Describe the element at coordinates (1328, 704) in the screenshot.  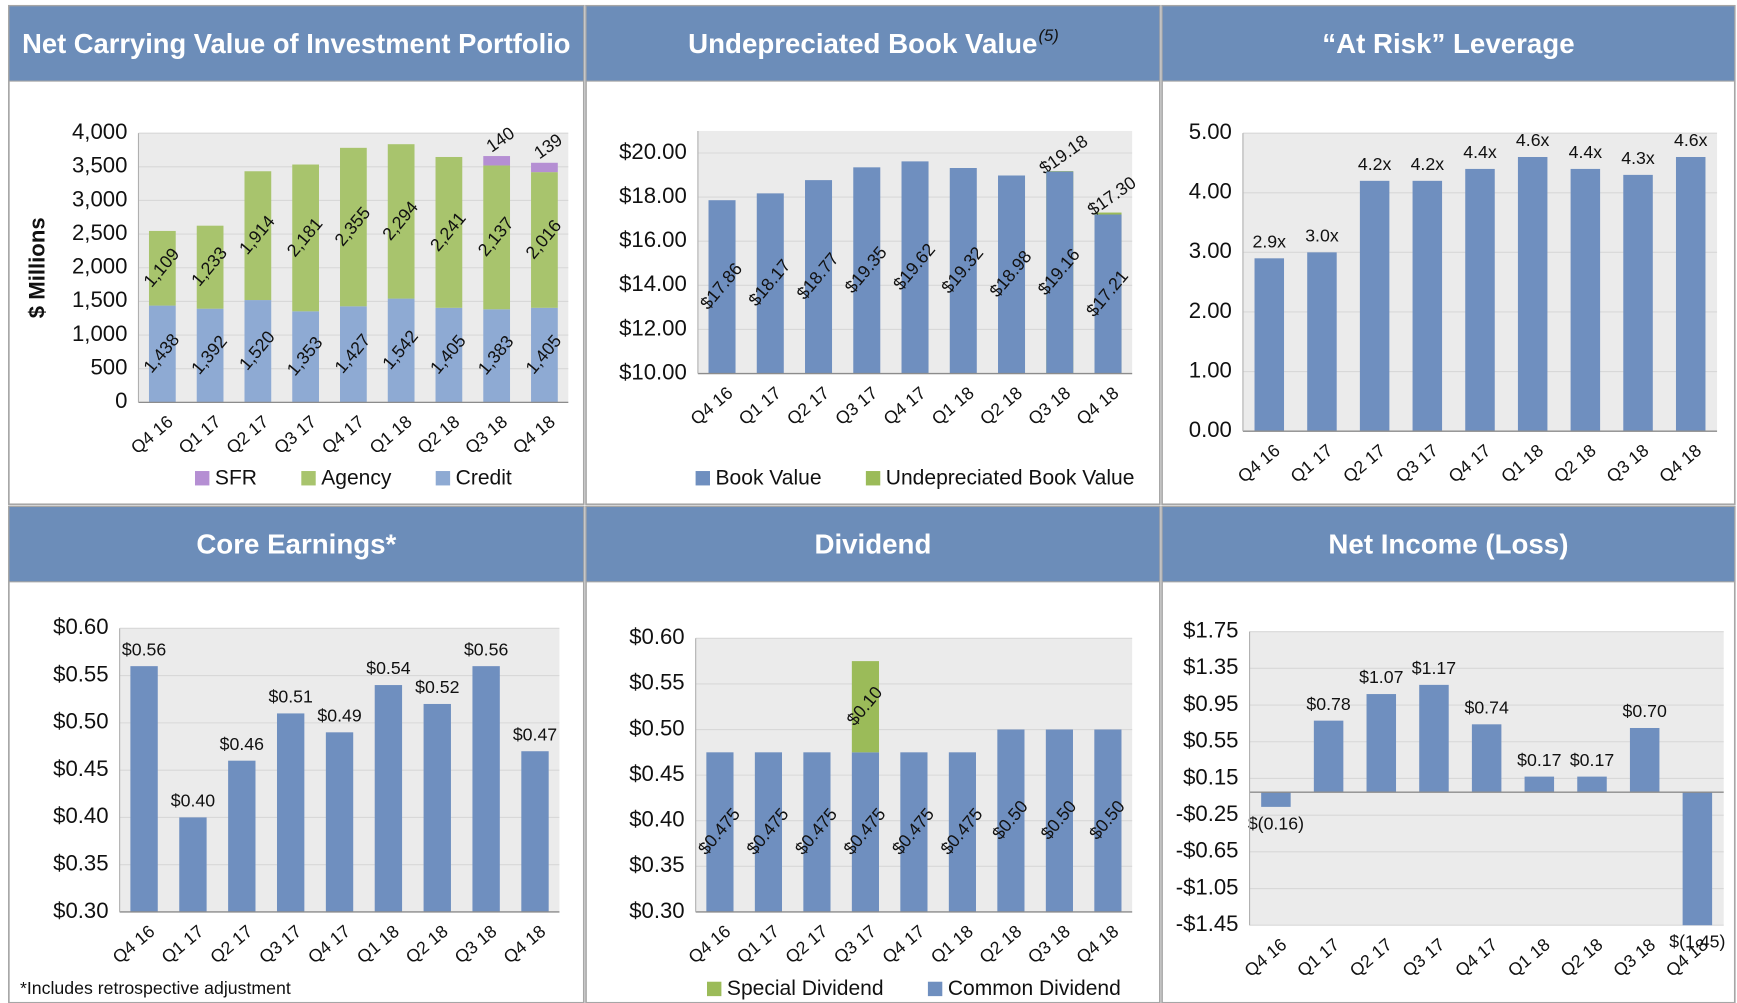
I see `data-label: $0.78` at that location.